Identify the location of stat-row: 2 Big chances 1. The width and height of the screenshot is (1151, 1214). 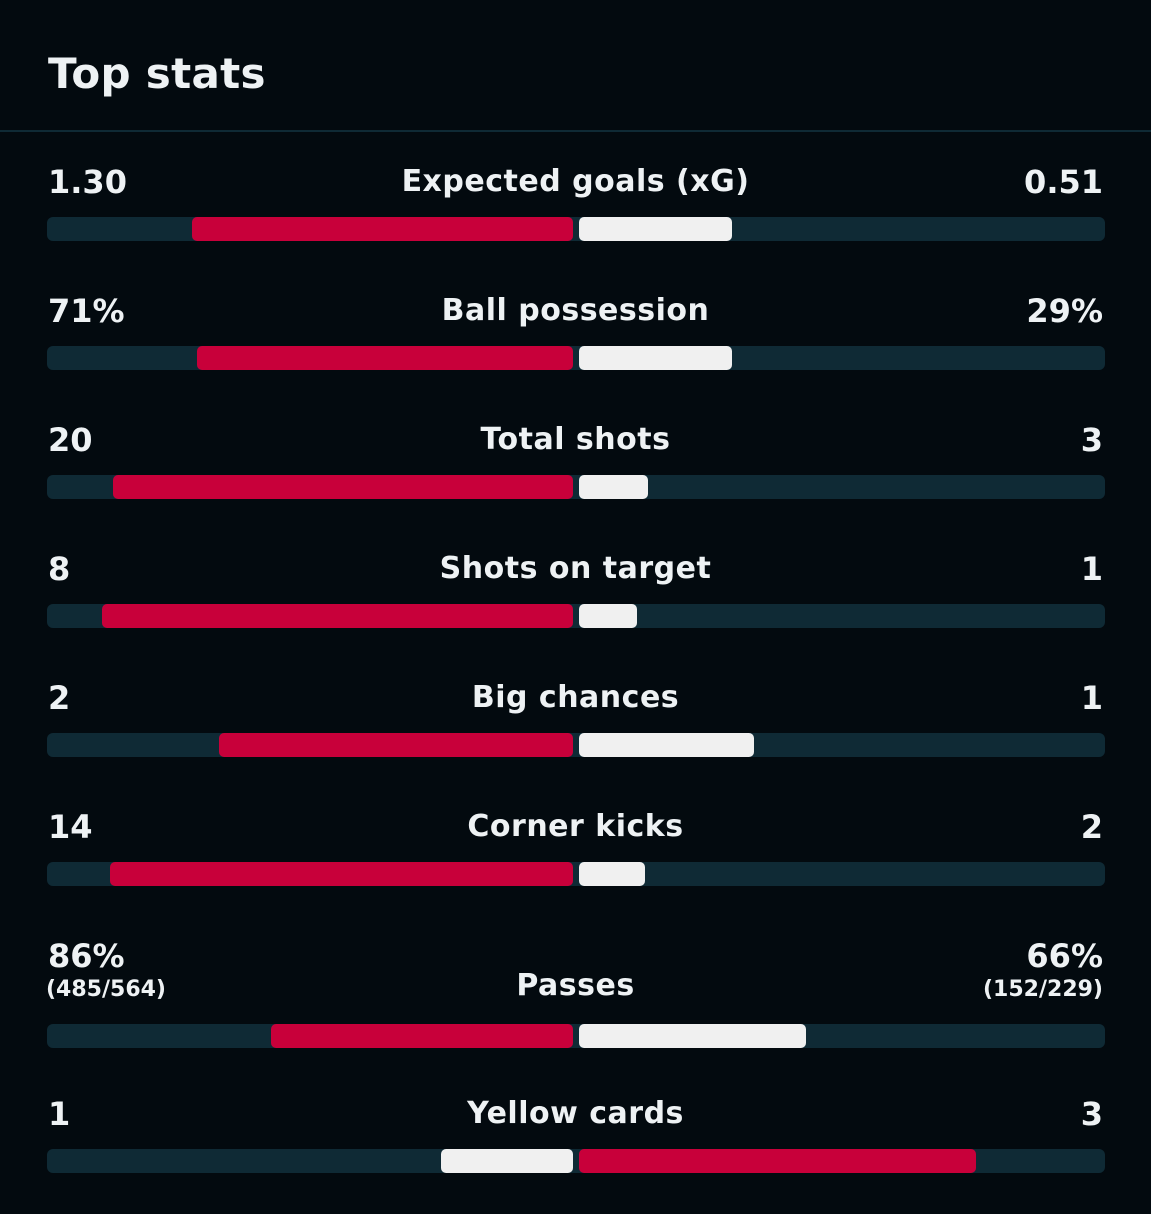
(575, 738).